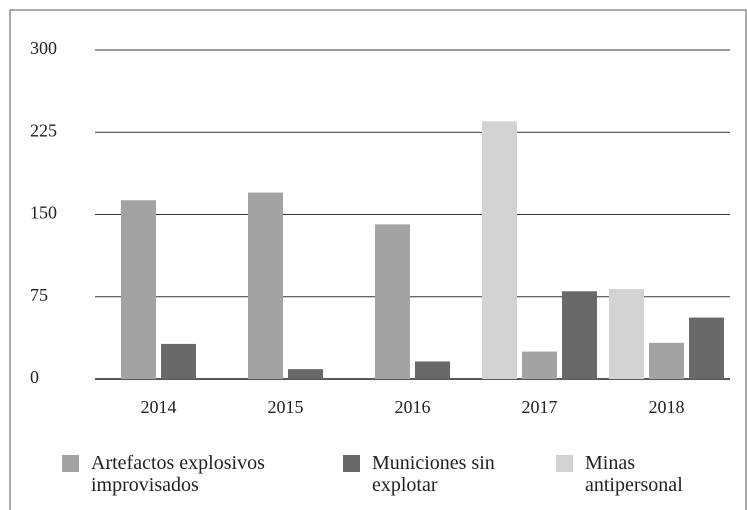 The width and height of the screenshot is (747, 510). What do you see at coordinates (43, 130) in the screenshot?
I see `y-tick-label: 225` at bounding box center [43, 130].